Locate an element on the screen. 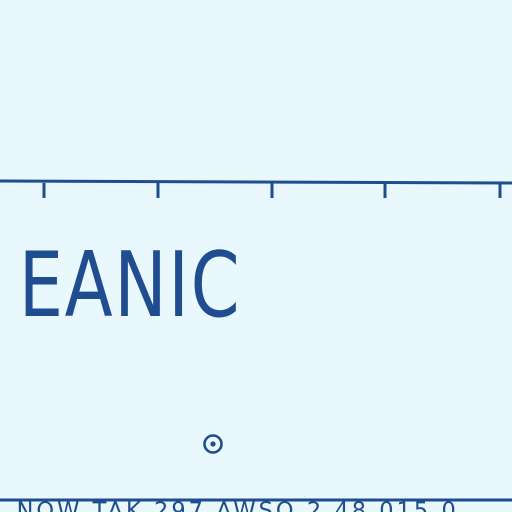 This screenshot has width=512, height=512. bottom-caption-text: ...NOW TAK 297 AWSO 2 48 015 0 is located at coordinates (229, 506).